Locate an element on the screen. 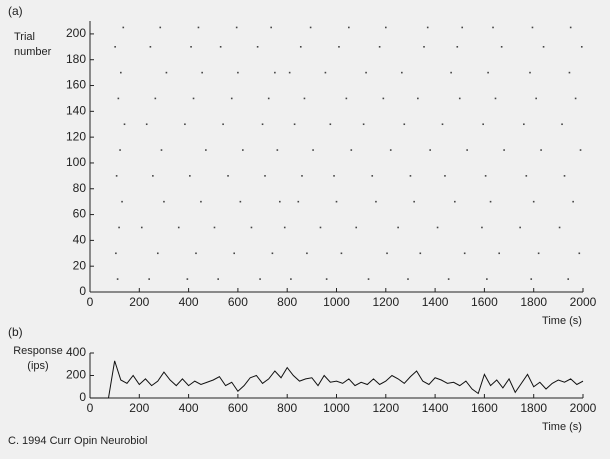  x-tick-label: 800 is located at coordinates (287, 302).